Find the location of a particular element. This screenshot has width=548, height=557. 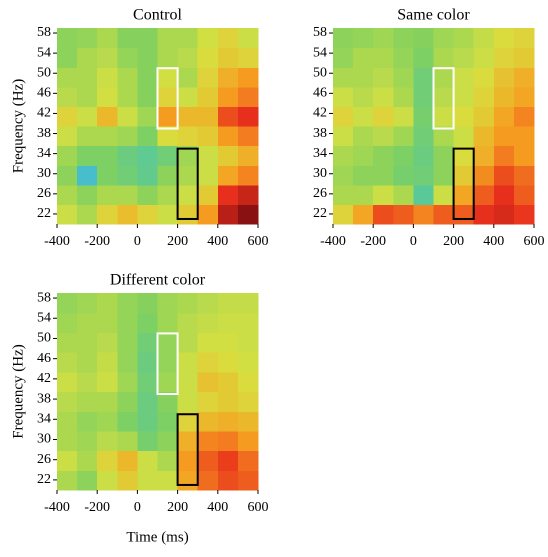

y-tick-label: 58 is located at coordinates (320, 32).